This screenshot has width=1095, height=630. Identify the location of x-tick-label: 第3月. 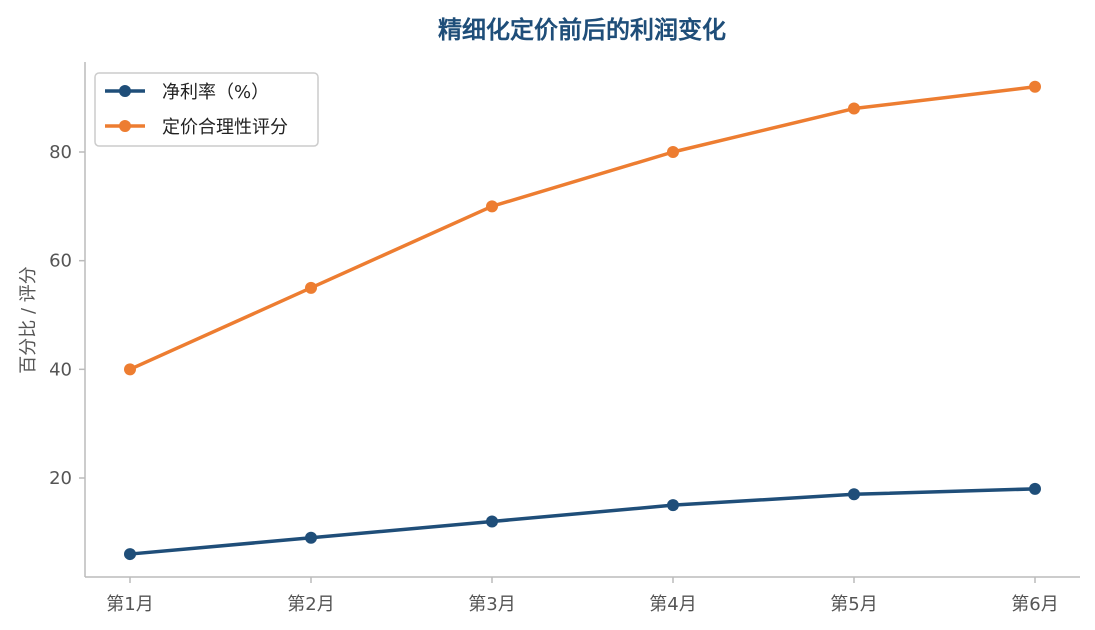
(491, 604).